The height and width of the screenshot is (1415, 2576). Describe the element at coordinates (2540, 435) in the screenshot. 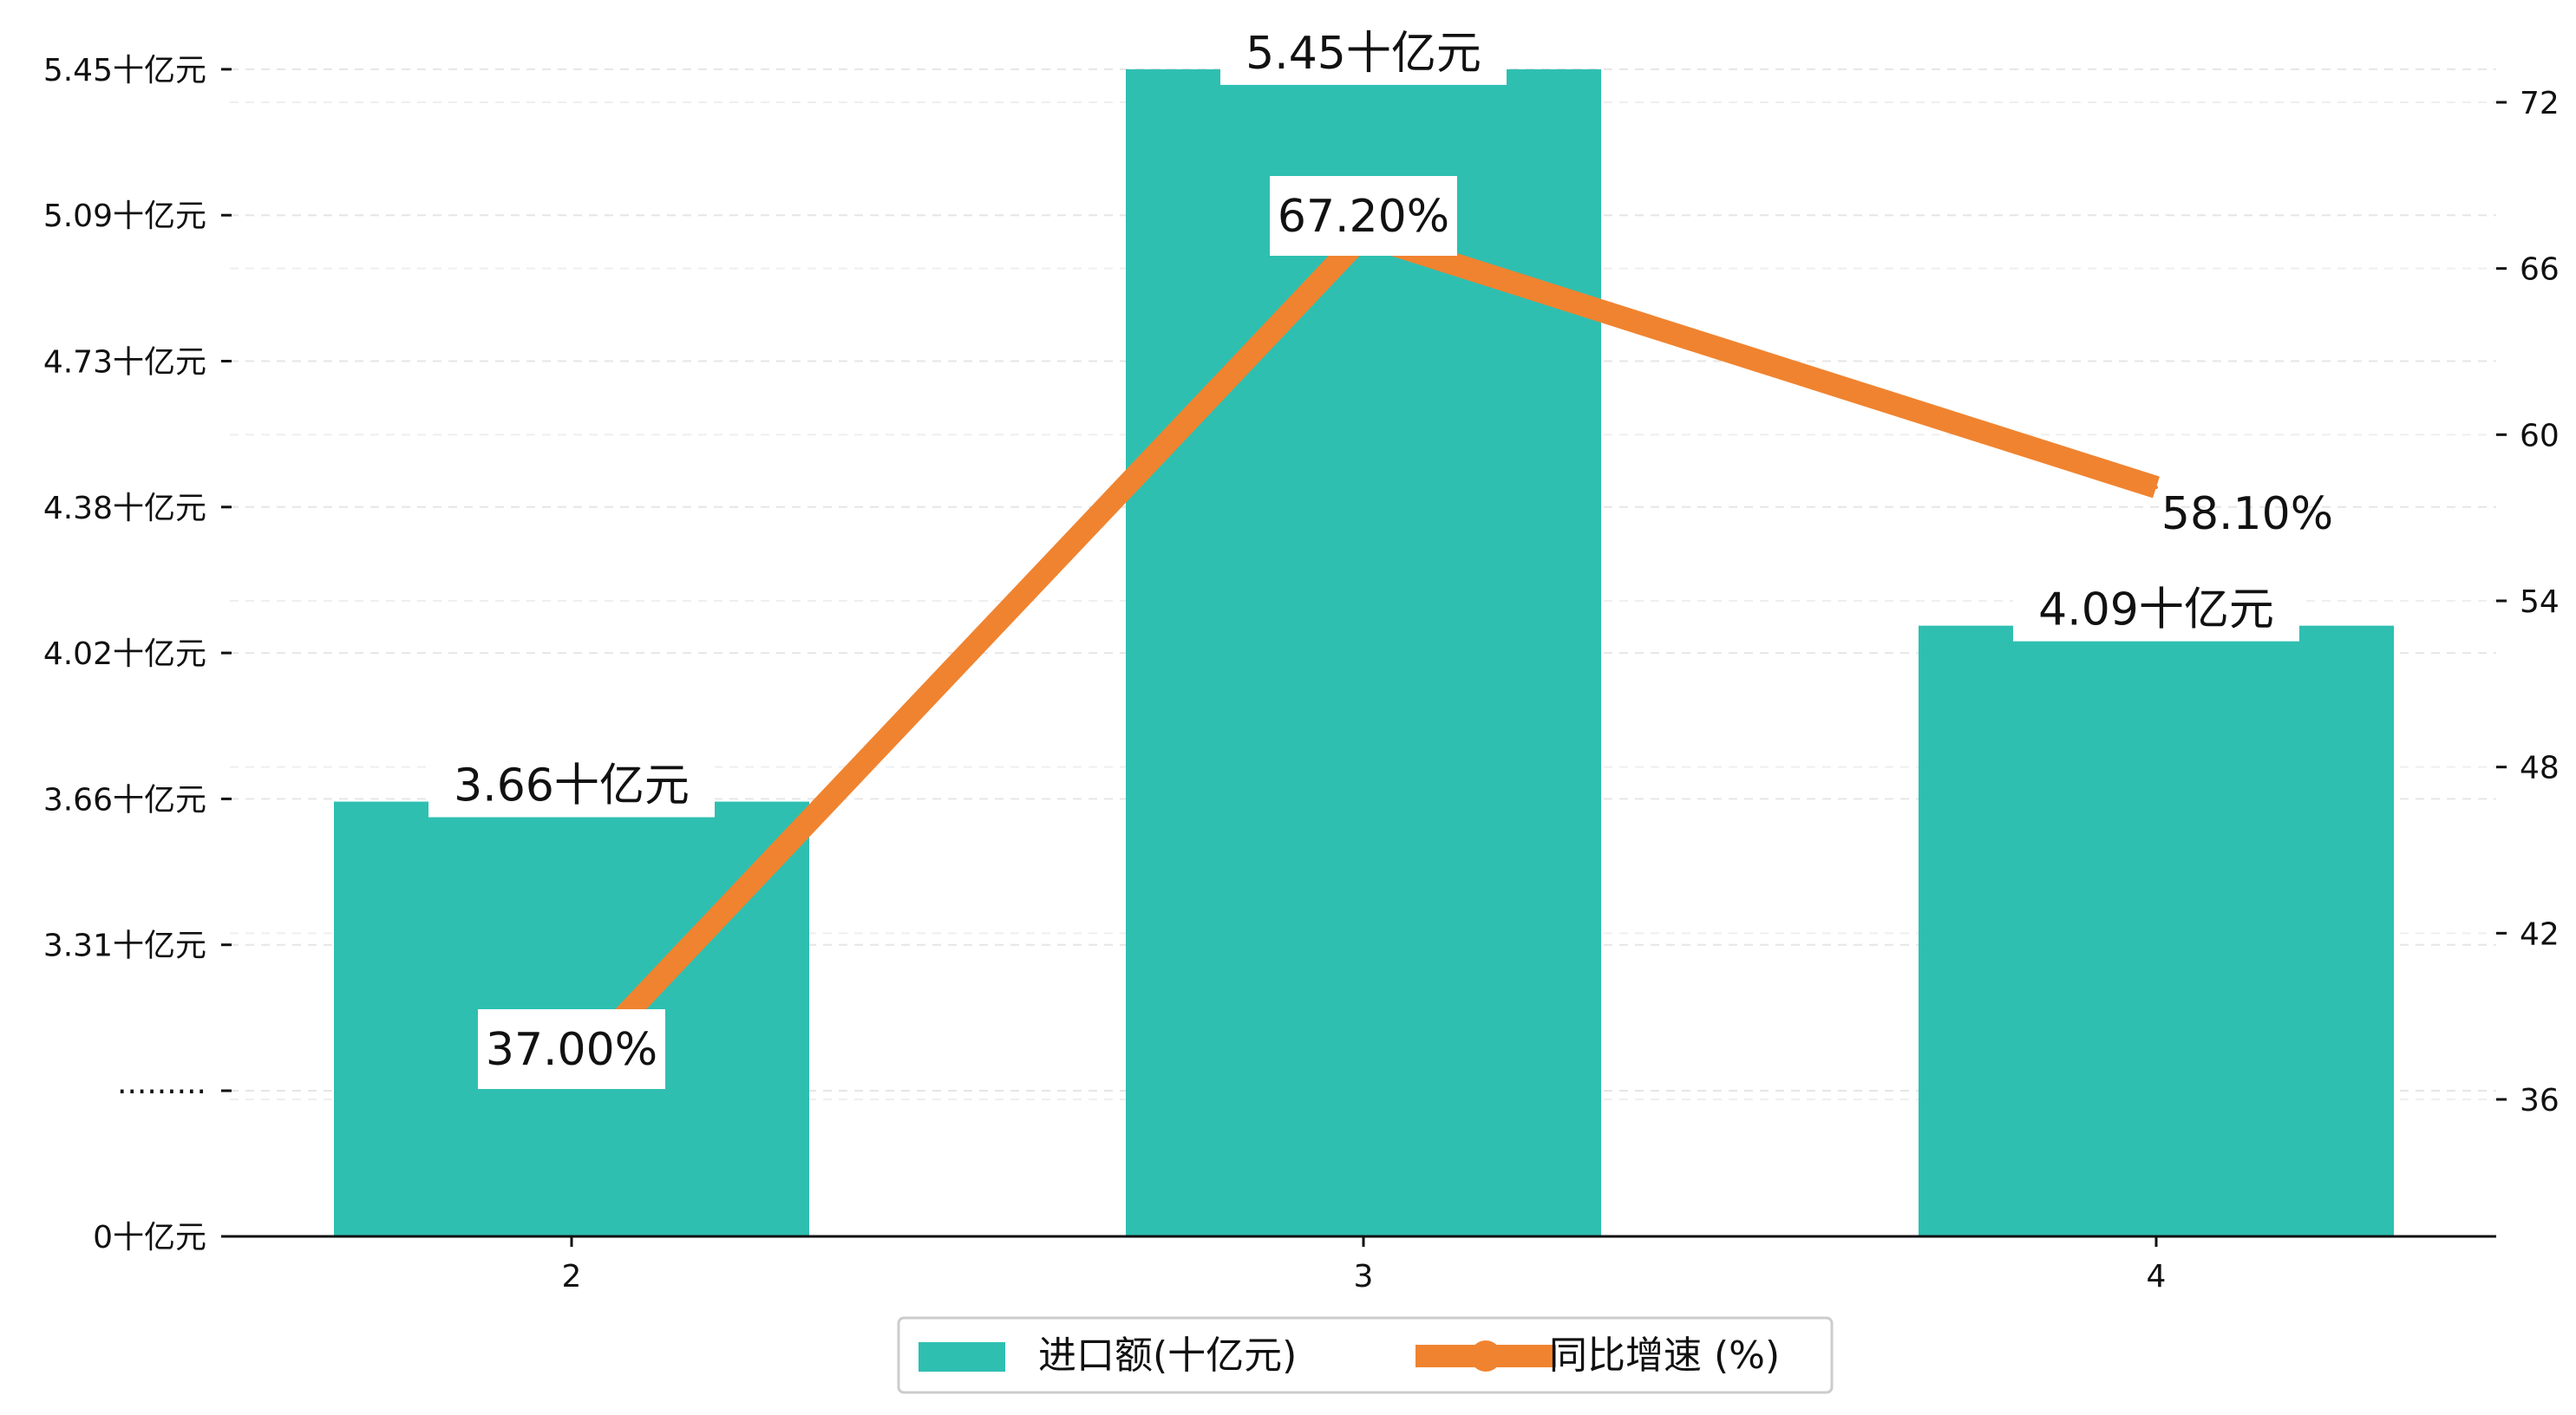

I see `right-tick-label-4: 60` at that location.